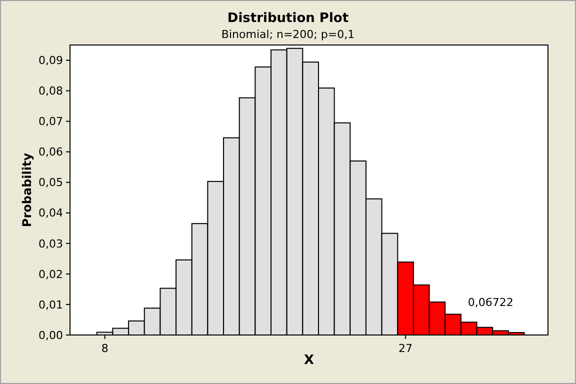  I want to click on y-tick-label: 0,08, so click(50, 91).